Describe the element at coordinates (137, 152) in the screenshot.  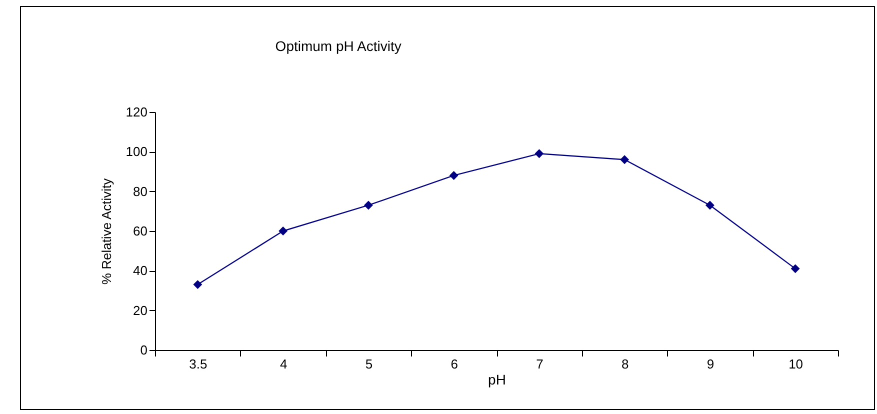
I see `y-tick-label: 100` at that location.